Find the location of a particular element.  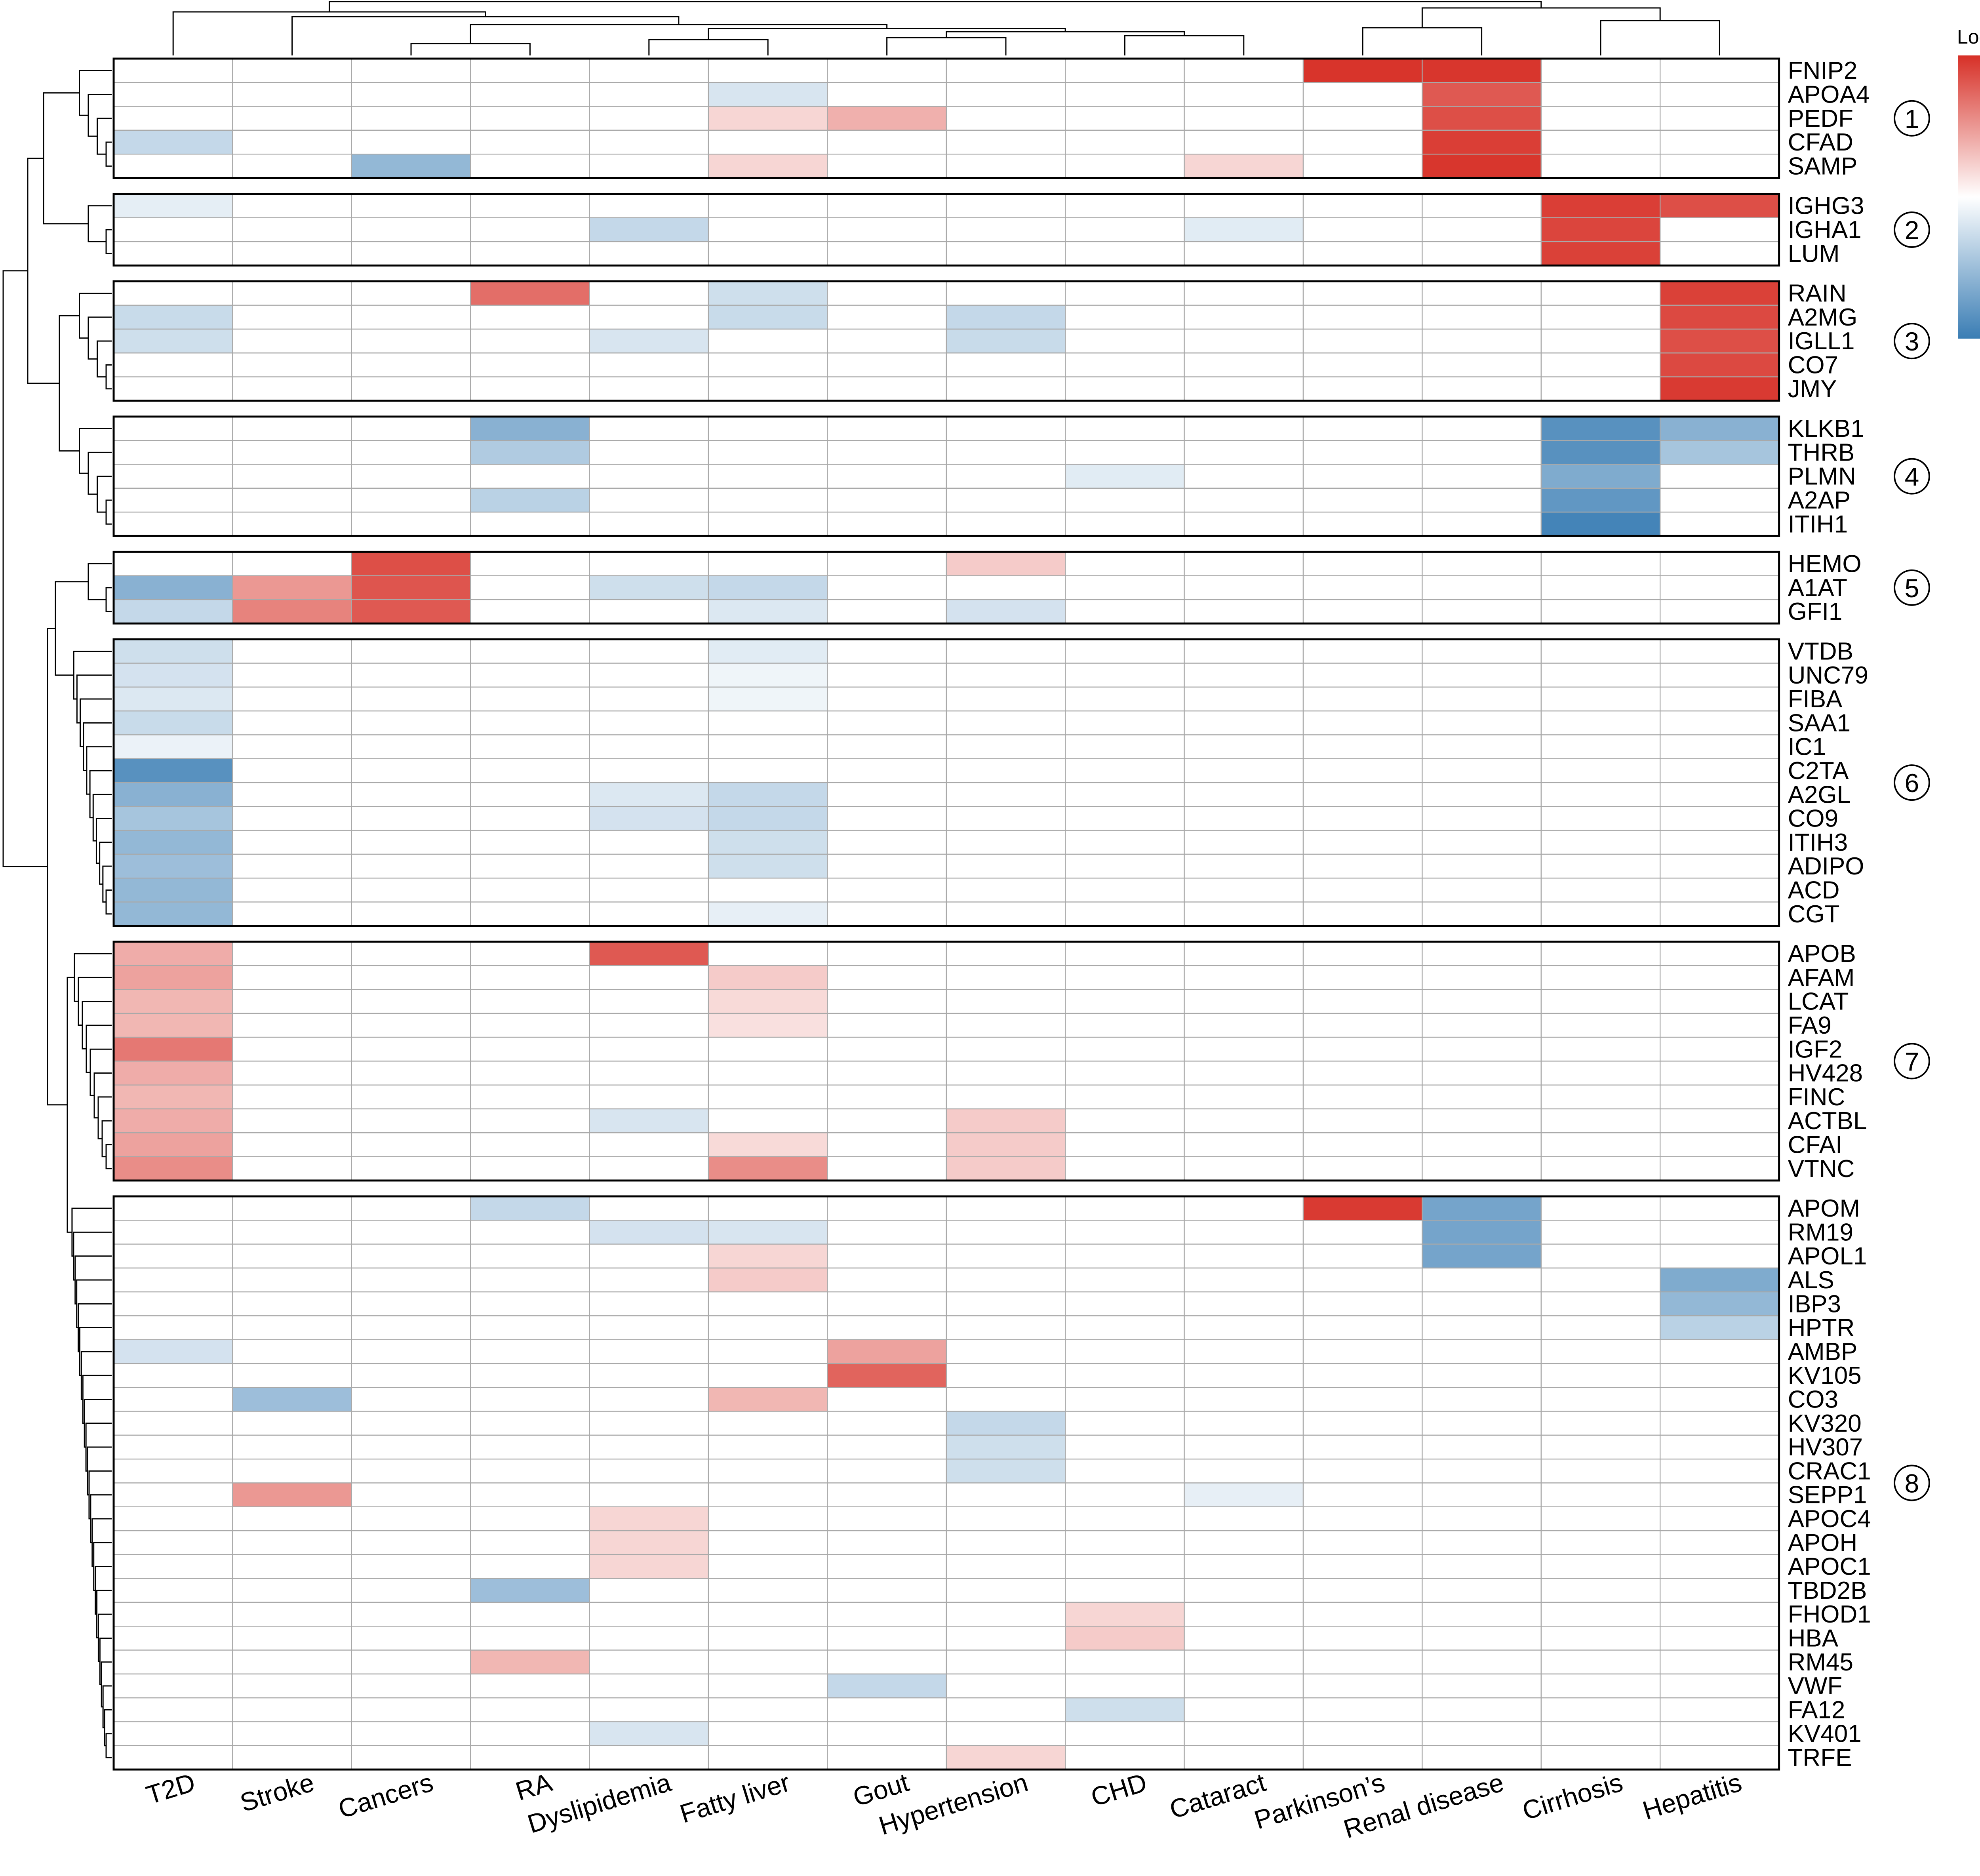

cluster-number: 7 is located at coordinates (1912, 1061).